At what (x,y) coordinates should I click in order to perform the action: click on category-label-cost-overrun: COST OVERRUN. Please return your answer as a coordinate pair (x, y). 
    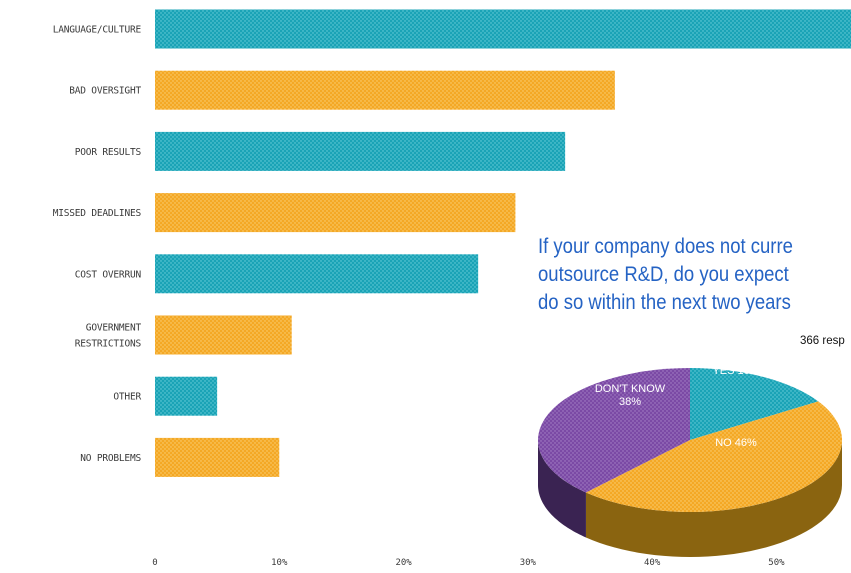
    Looking at the image, I should click on (108, 274).